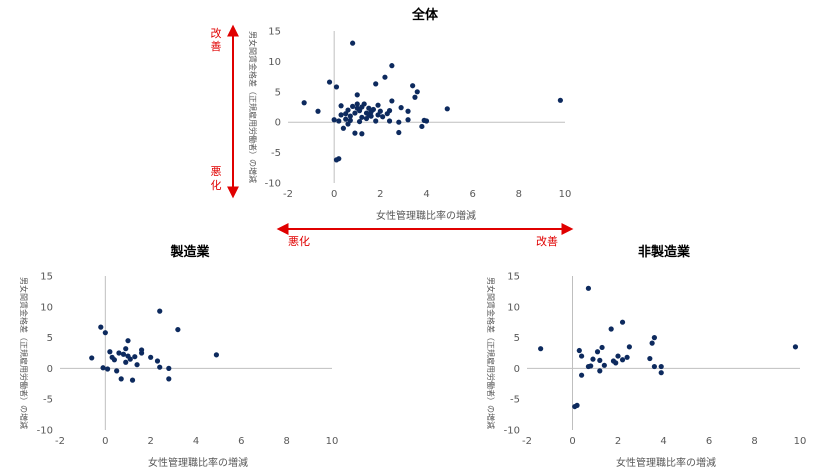  What do you see at coordinates (418, 114) in the screenshot?
I see `plot-area: -2 0 2 4 6 8 10 15 10 5 0 -5 -10` at bounding box center [418, 114].